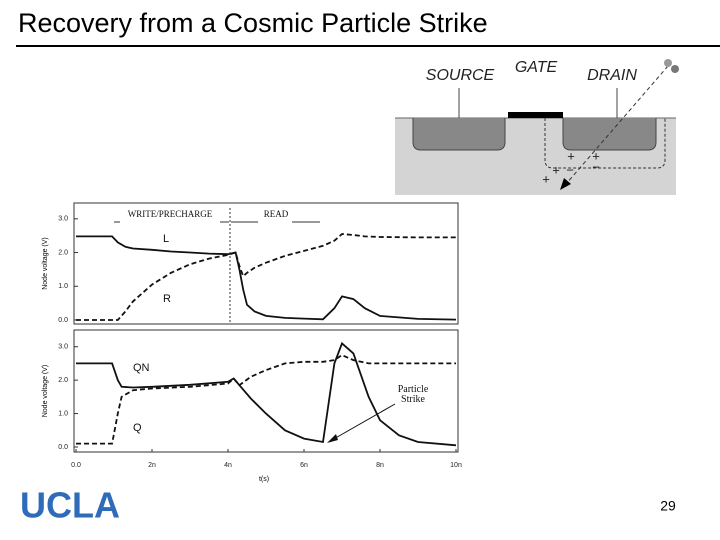  Describe the element at coordinates (70, 505) in the screenshot. I see `logo: UCLA` at that location.